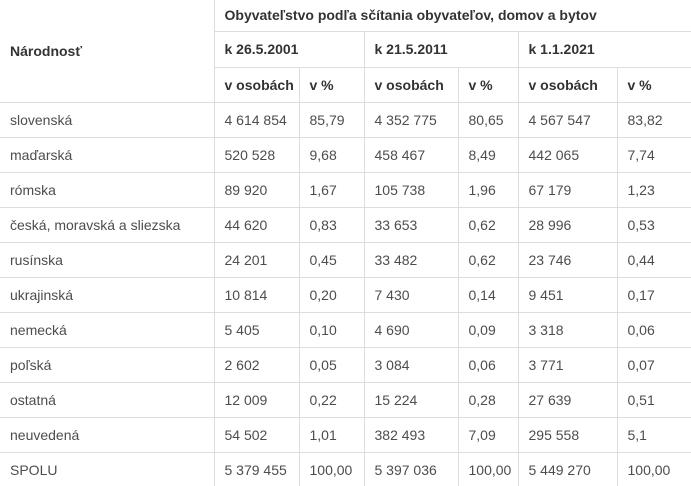 This screenshot has height=486, width=691. I want to click on persons-header-2001: v osobách, so click(257, 84).